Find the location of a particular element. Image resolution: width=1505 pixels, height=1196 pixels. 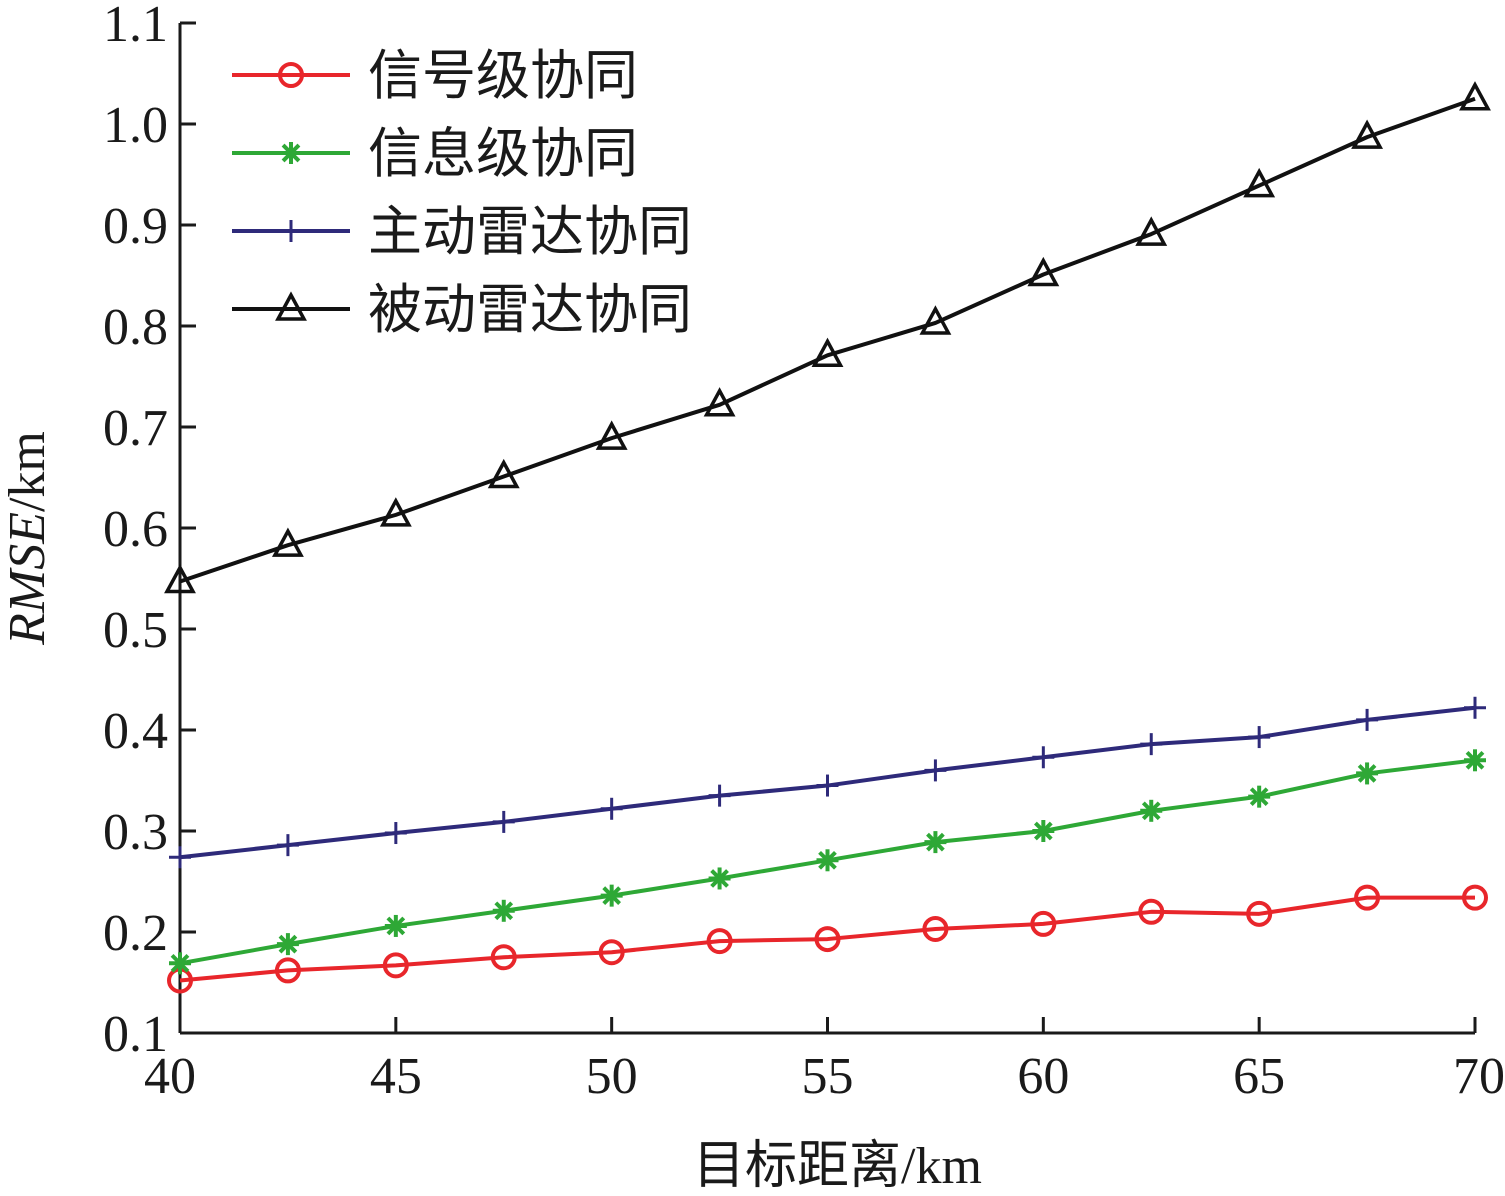

y-axis-label: RMSE/km is located at coordinates (28, 538).